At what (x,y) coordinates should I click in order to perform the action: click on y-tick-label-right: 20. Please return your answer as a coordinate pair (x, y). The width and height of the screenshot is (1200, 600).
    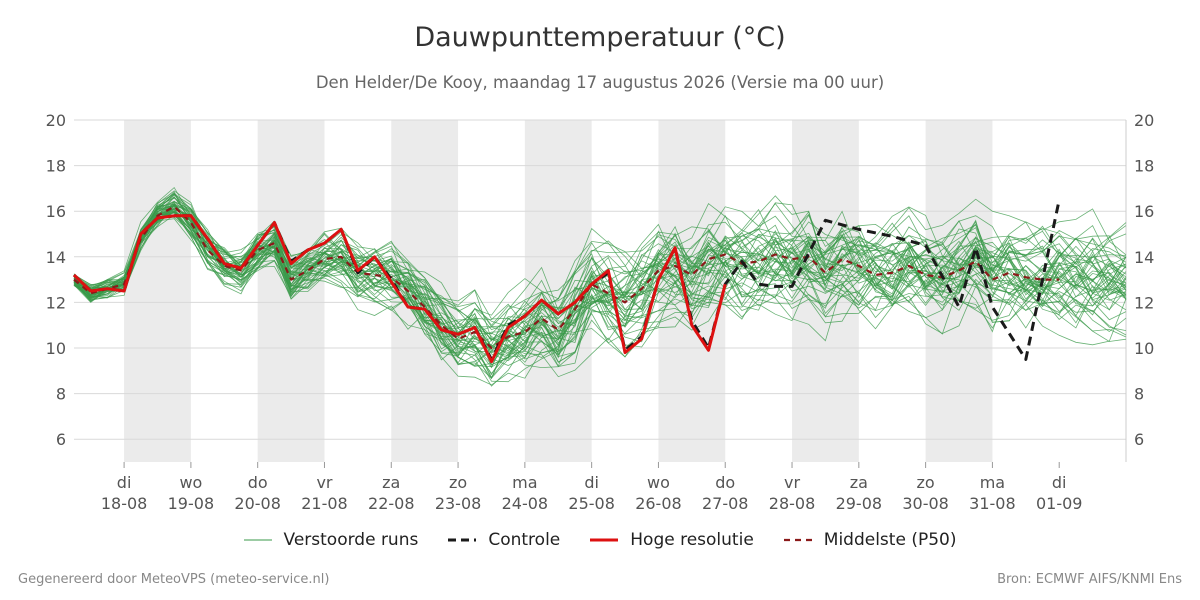
    Looking at the image, I should click on (1144, 120).